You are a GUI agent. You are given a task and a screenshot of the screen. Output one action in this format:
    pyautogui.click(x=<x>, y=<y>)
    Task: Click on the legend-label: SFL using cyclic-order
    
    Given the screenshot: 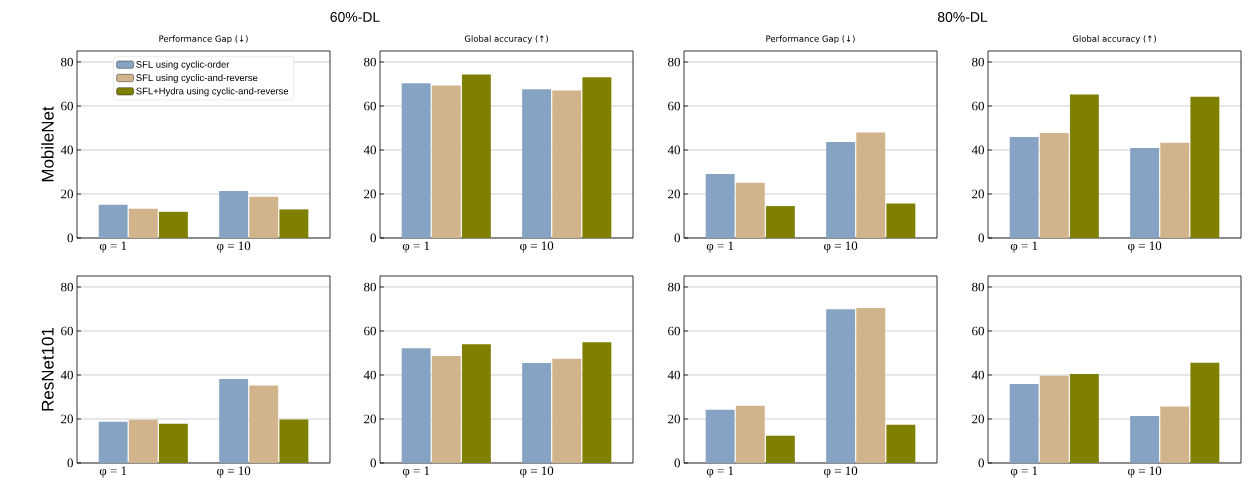 What is the action you would take?
    pyautogui.click(x=183, y=65)
    